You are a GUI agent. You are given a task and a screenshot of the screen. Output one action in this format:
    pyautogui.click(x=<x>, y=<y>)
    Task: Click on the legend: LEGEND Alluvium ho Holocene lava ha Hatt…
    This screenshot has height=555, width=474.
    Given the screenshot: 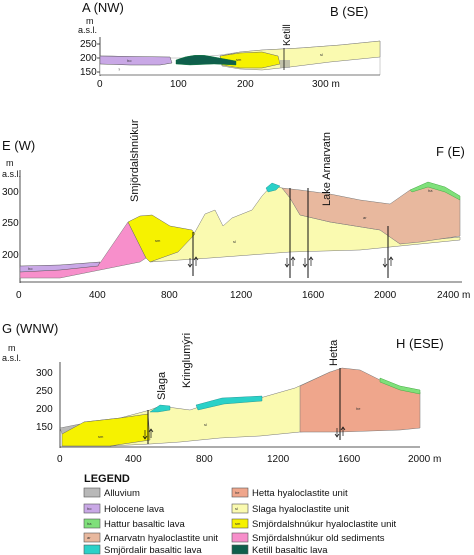 What is the action you would take?
    pyautogui.click(x=240, y=514)
    